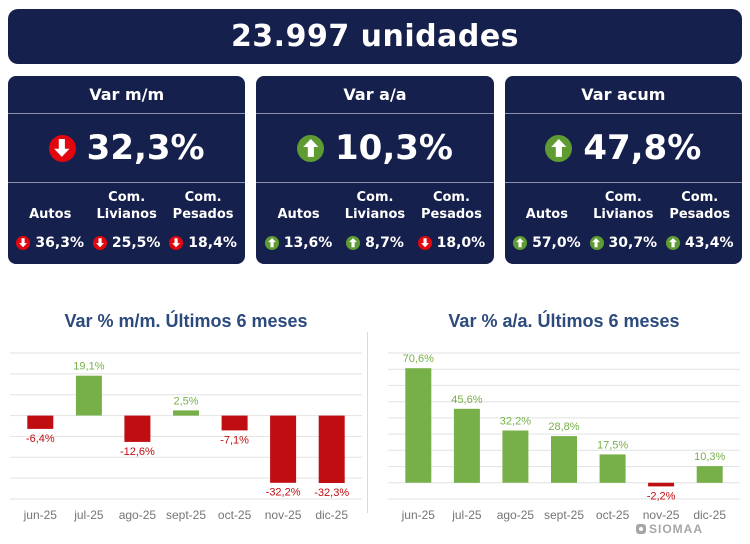  What do you see at coordinates (709, 243) in the screenshot?
I see `metric-value: 43,4%` at bounding box center [709, 243].